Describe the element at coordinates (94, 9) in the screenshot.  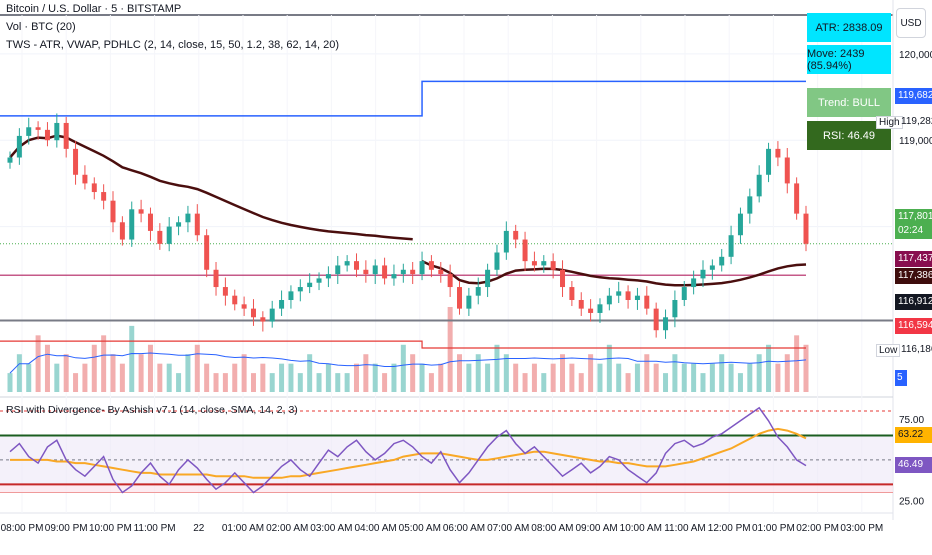
I see `symbol-title: Bitcoin / U.S. Dollar · 5 · BITSTAMP` at that location.